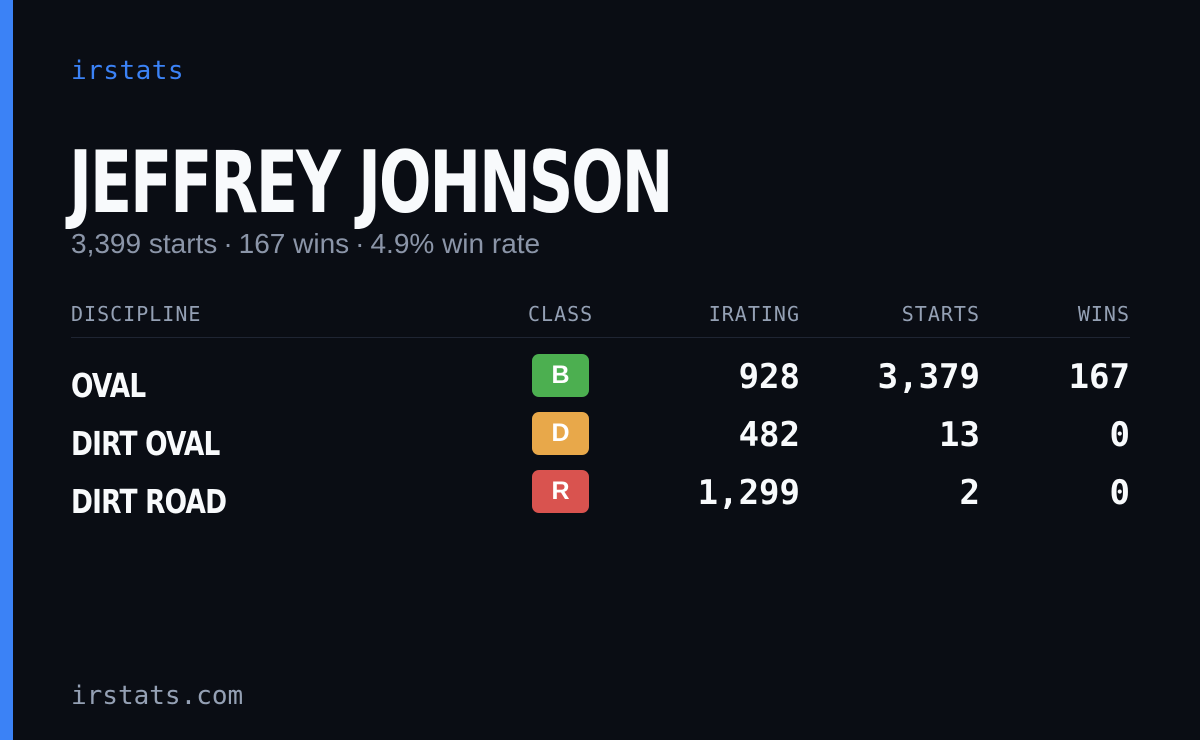  I want to click on wins-value: 167, so click(1099, 377).